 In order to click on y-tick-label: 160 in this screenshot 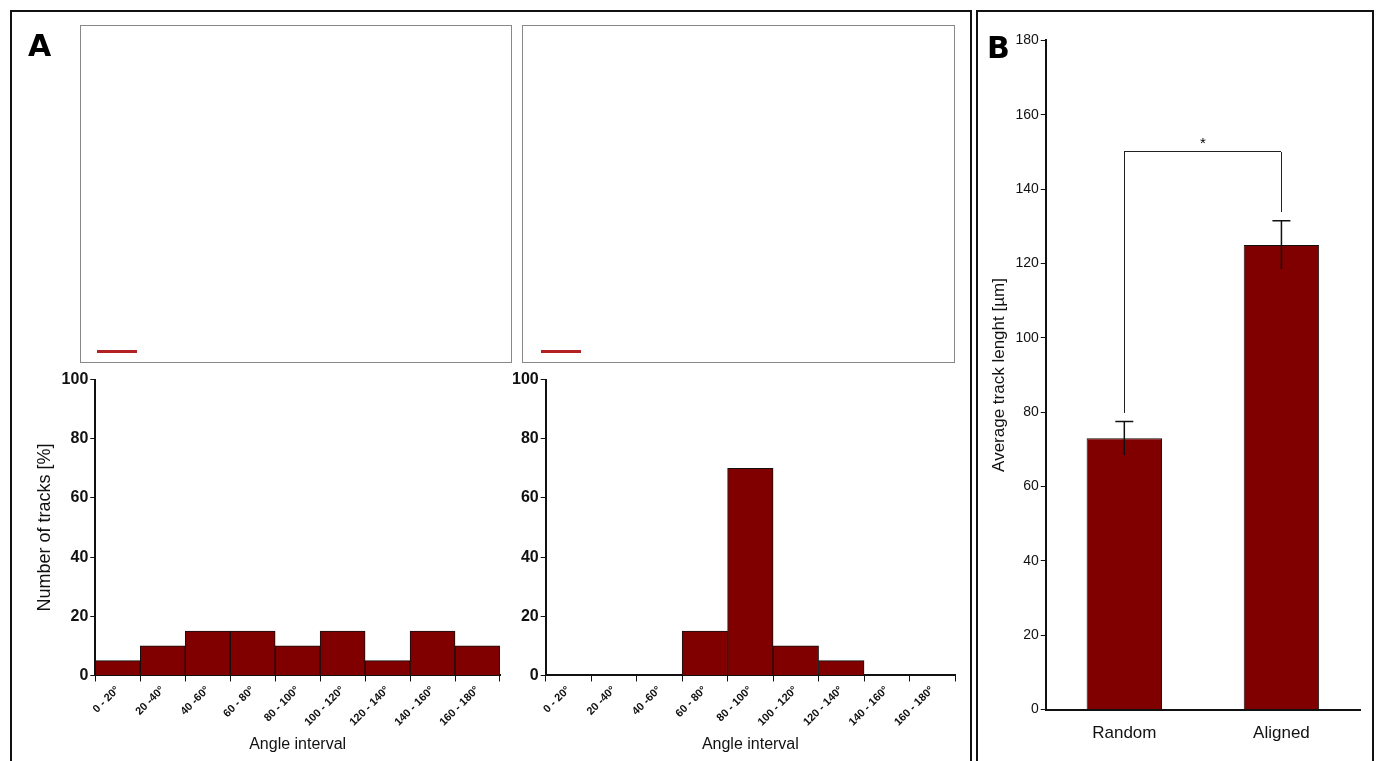, I will do `click(1027, 113)`.